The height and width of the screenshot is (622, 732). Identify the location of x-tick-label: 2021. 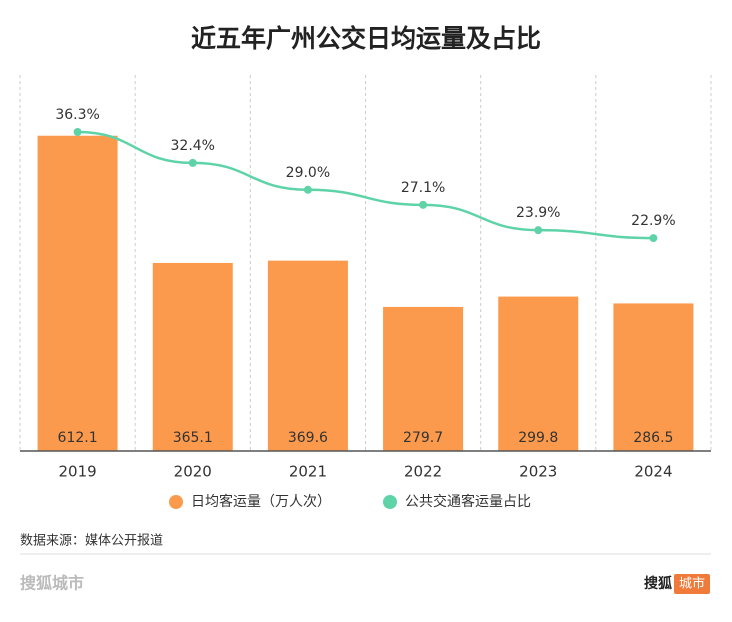
(308, 472).